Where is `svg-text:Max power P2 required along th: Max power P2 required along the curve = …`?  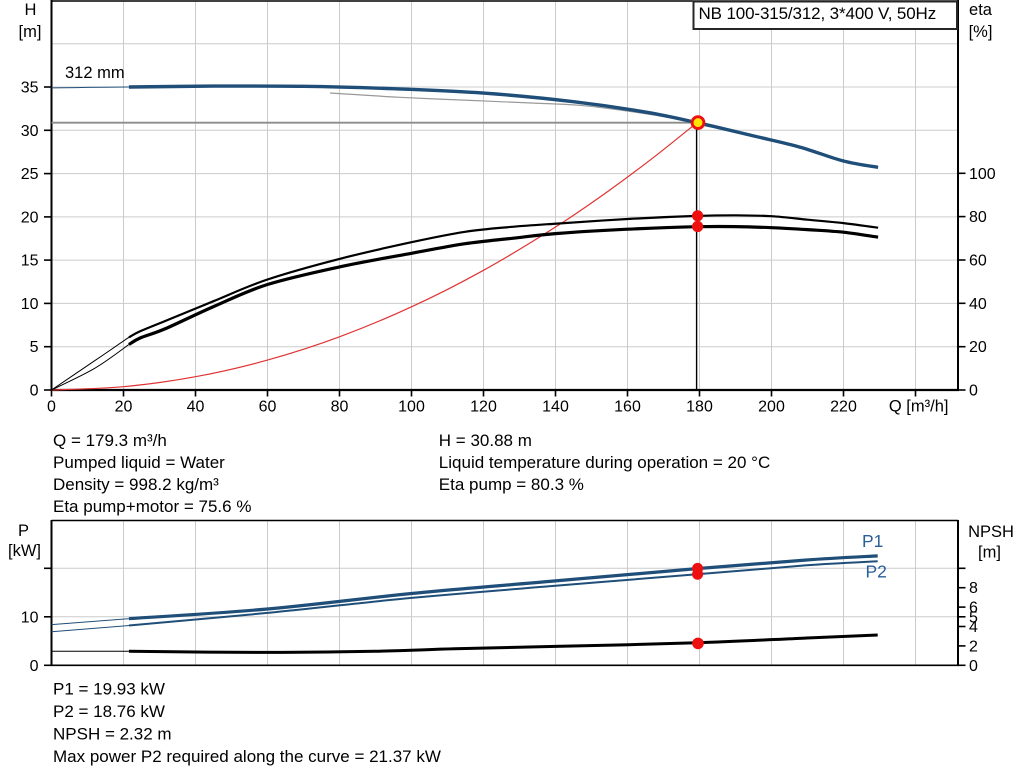
svg-text:Max power P2 required along th: Max power P2 required along the curve = … is located at coordinates (247, 756).